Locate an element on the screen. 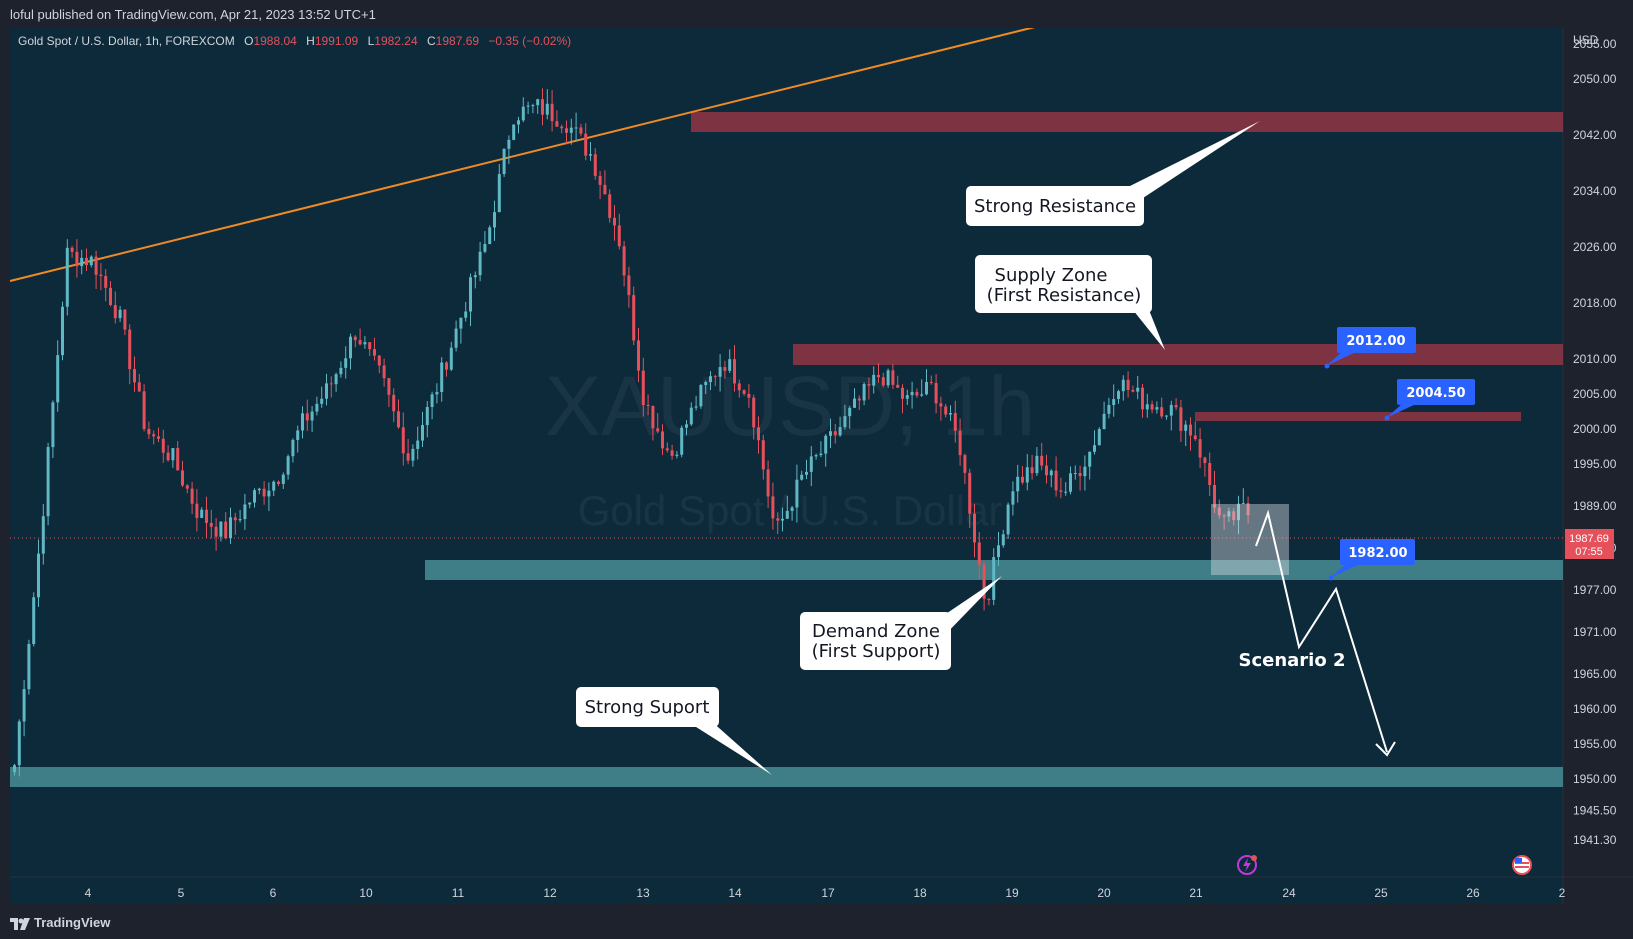  callout-strong-resistance: Strong Resistance is located at coordinates (1113, 173).